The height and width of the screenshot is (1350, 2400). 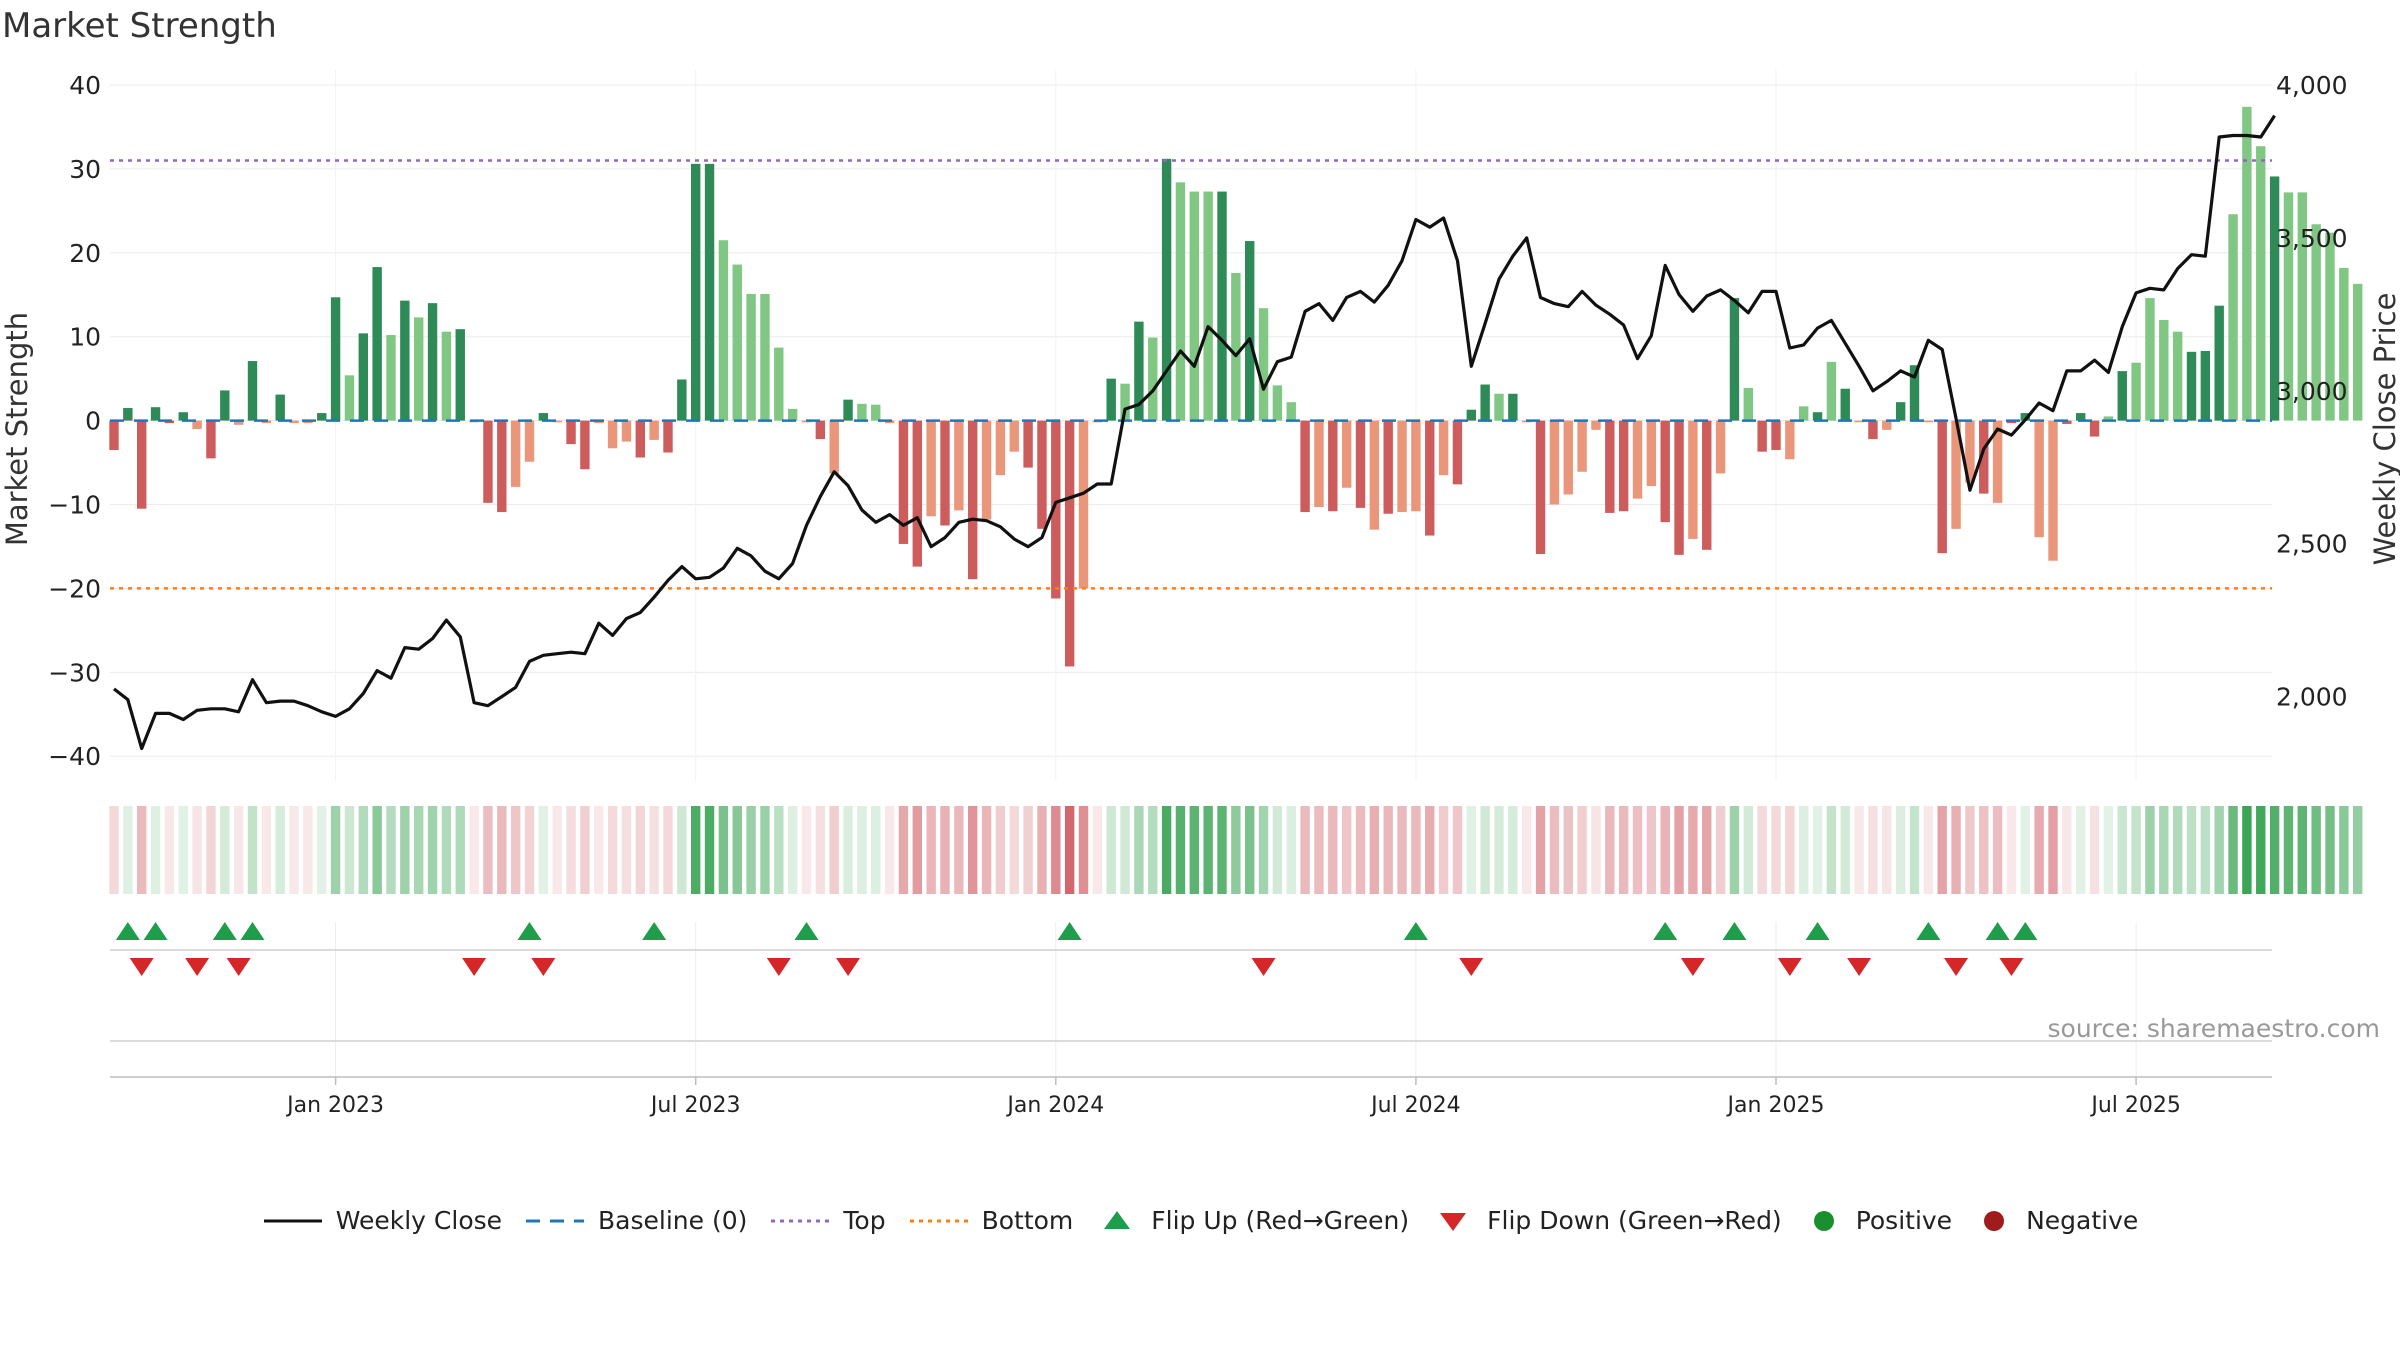 I want to click on legend-label: Bottom, so click(x=1027, y=1220).